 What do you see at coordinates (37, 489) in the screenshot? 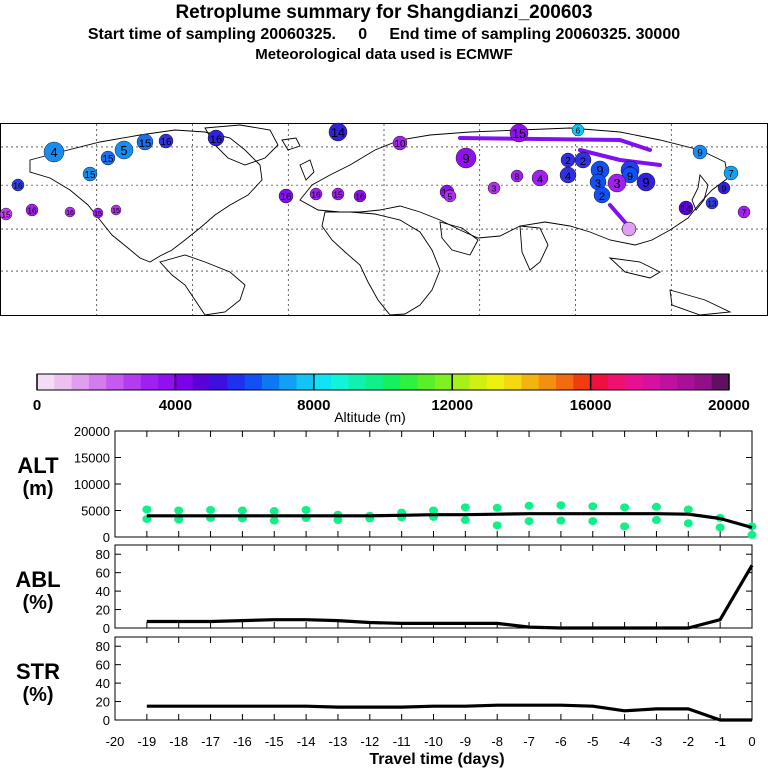
I see `panel-ylabel-unit: (m)` at bounding box center [37, 489].